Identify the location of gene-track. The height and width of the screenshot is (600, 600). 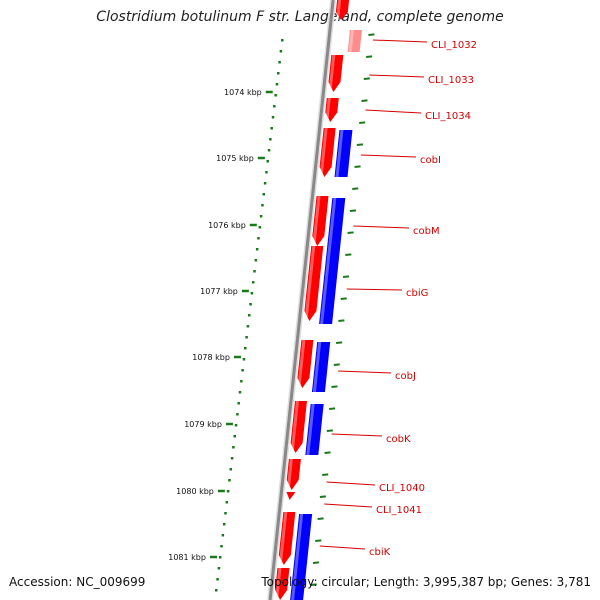
(318, 300).